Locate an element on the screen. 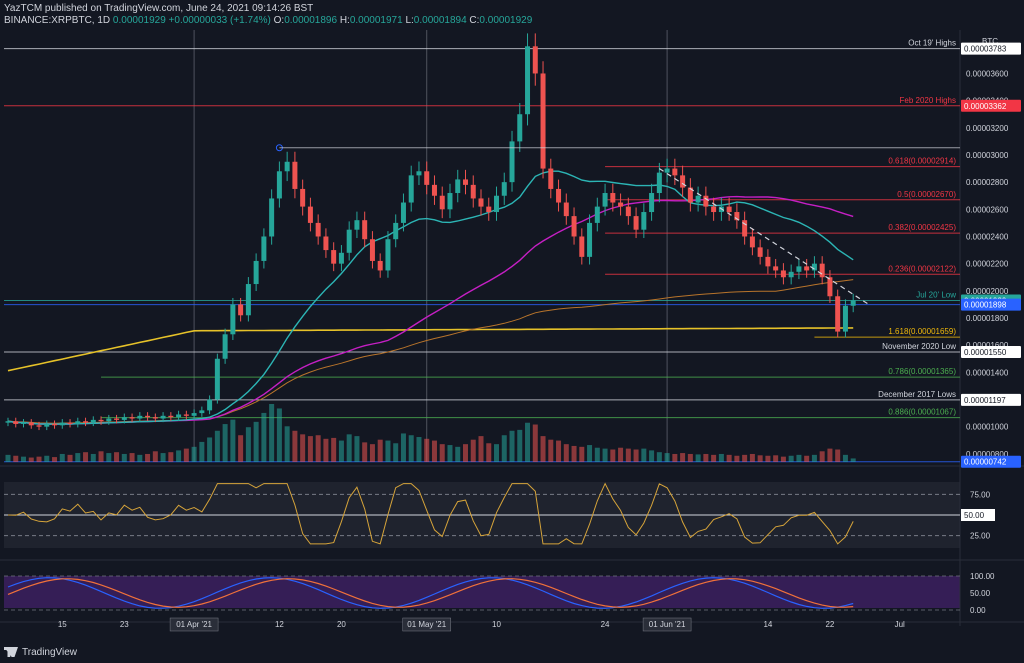 The image size is (1024, 663). price-tag-label: 0.00001197 is located at coordinates (985, 400).